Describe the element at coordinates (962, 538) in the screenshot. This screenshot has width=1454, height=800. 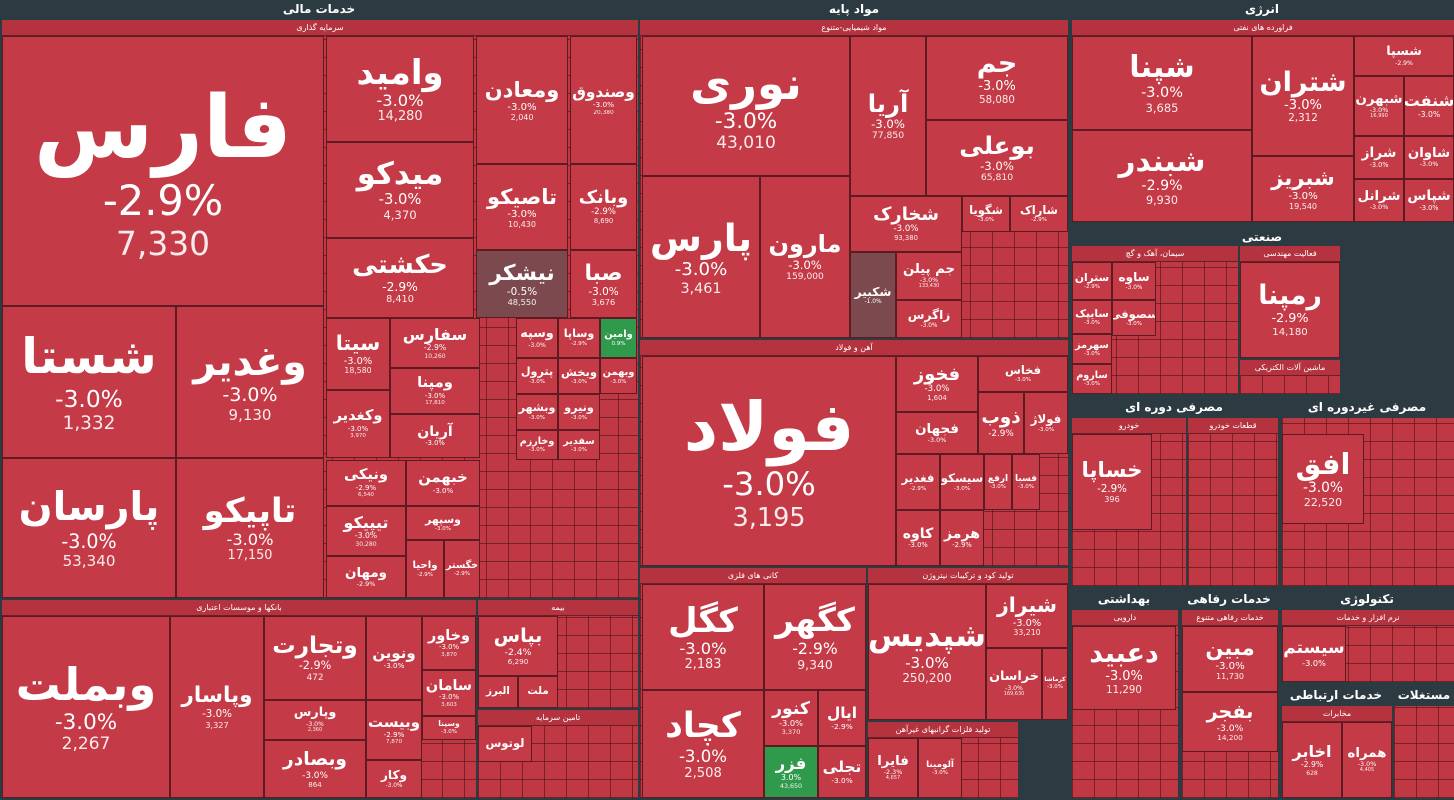
I see `stock-tile: هرمز -2.9%` at that location.